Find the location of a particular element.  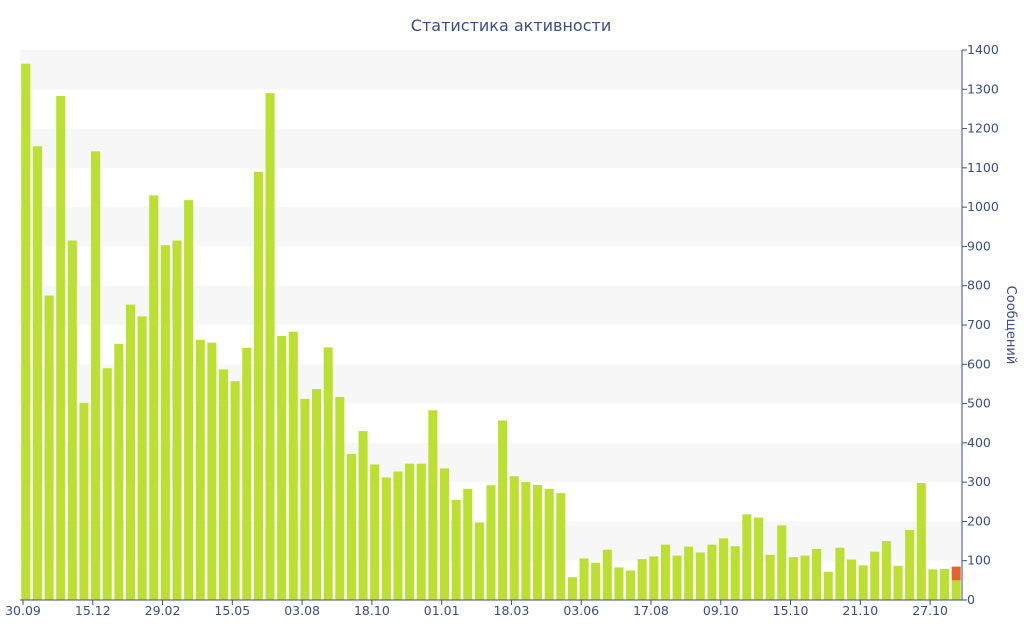

y-tick-label: 300 is located at coordinates (979, 481).